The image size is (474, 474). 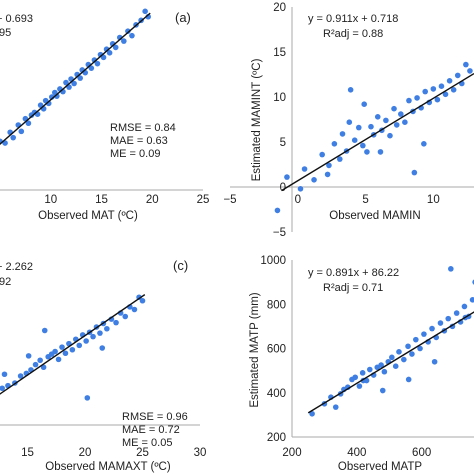 What do you see at coordinates (276, 438) in the screenshot?
I see `y-tick-label: 200` at bounding box center [276, 438].